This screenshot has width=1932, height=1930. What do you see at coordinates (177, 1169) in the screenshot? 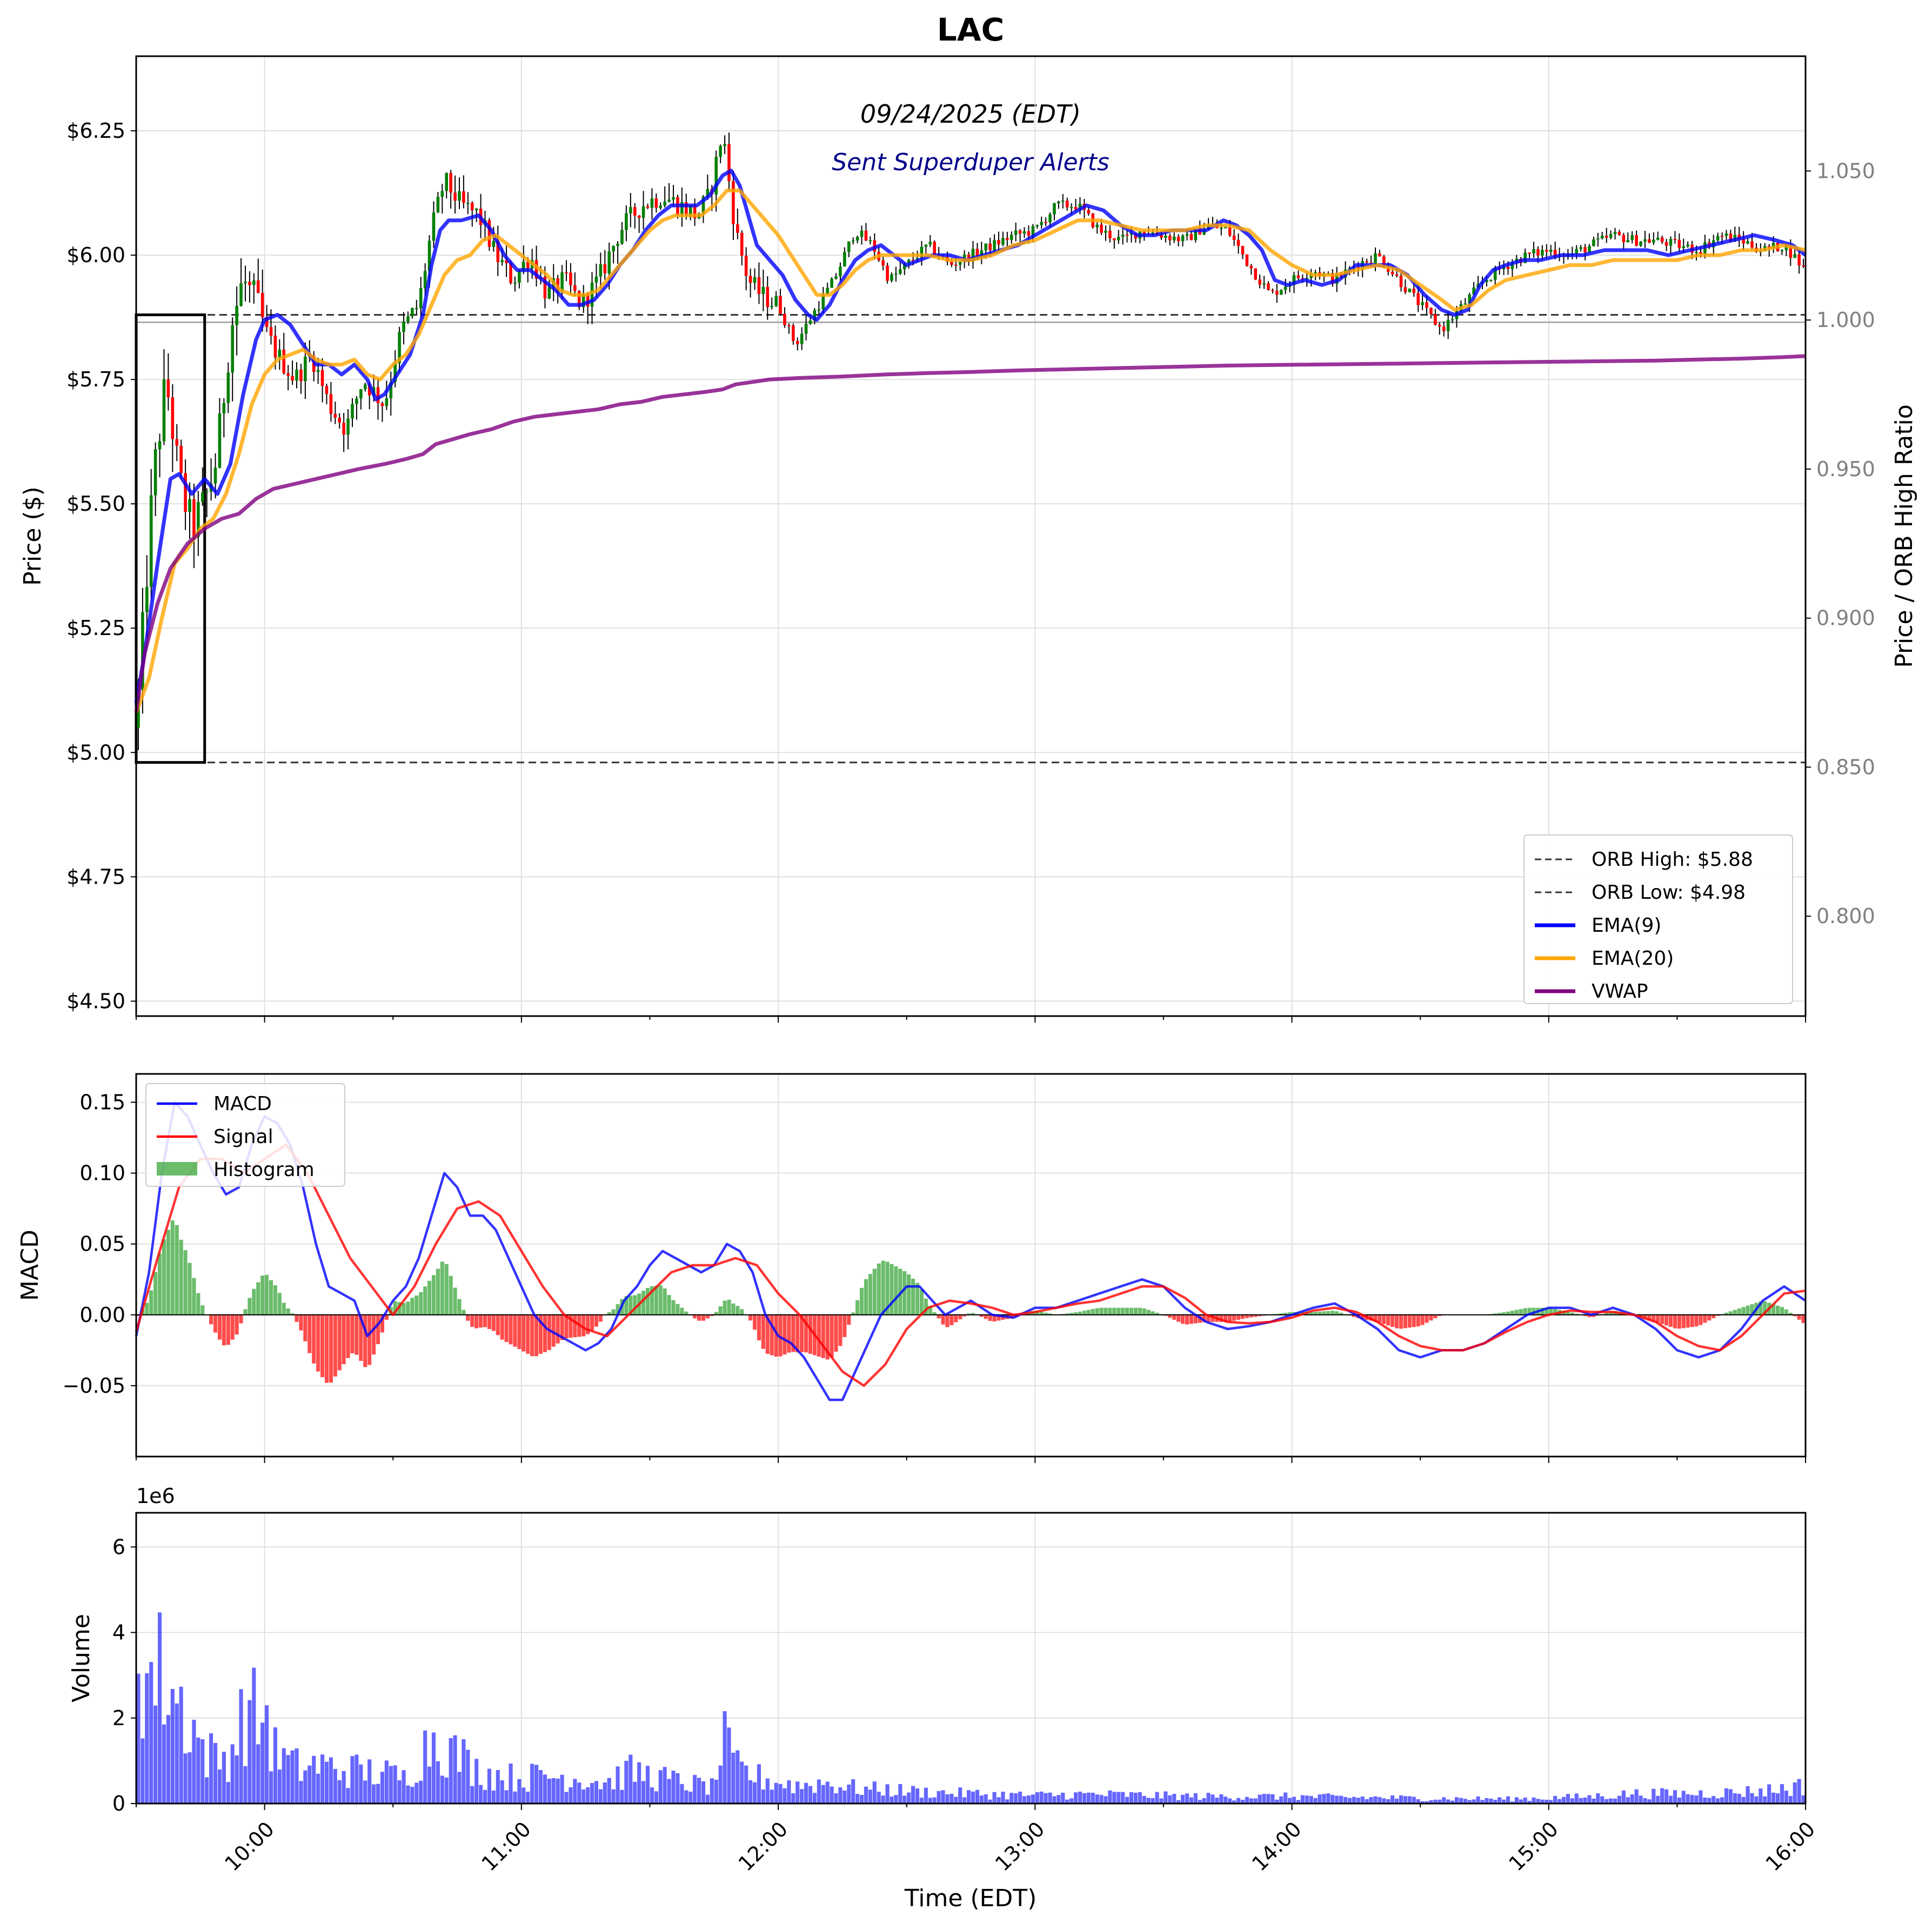
I see `legend-swatch` at bounding box center [177, 1169].